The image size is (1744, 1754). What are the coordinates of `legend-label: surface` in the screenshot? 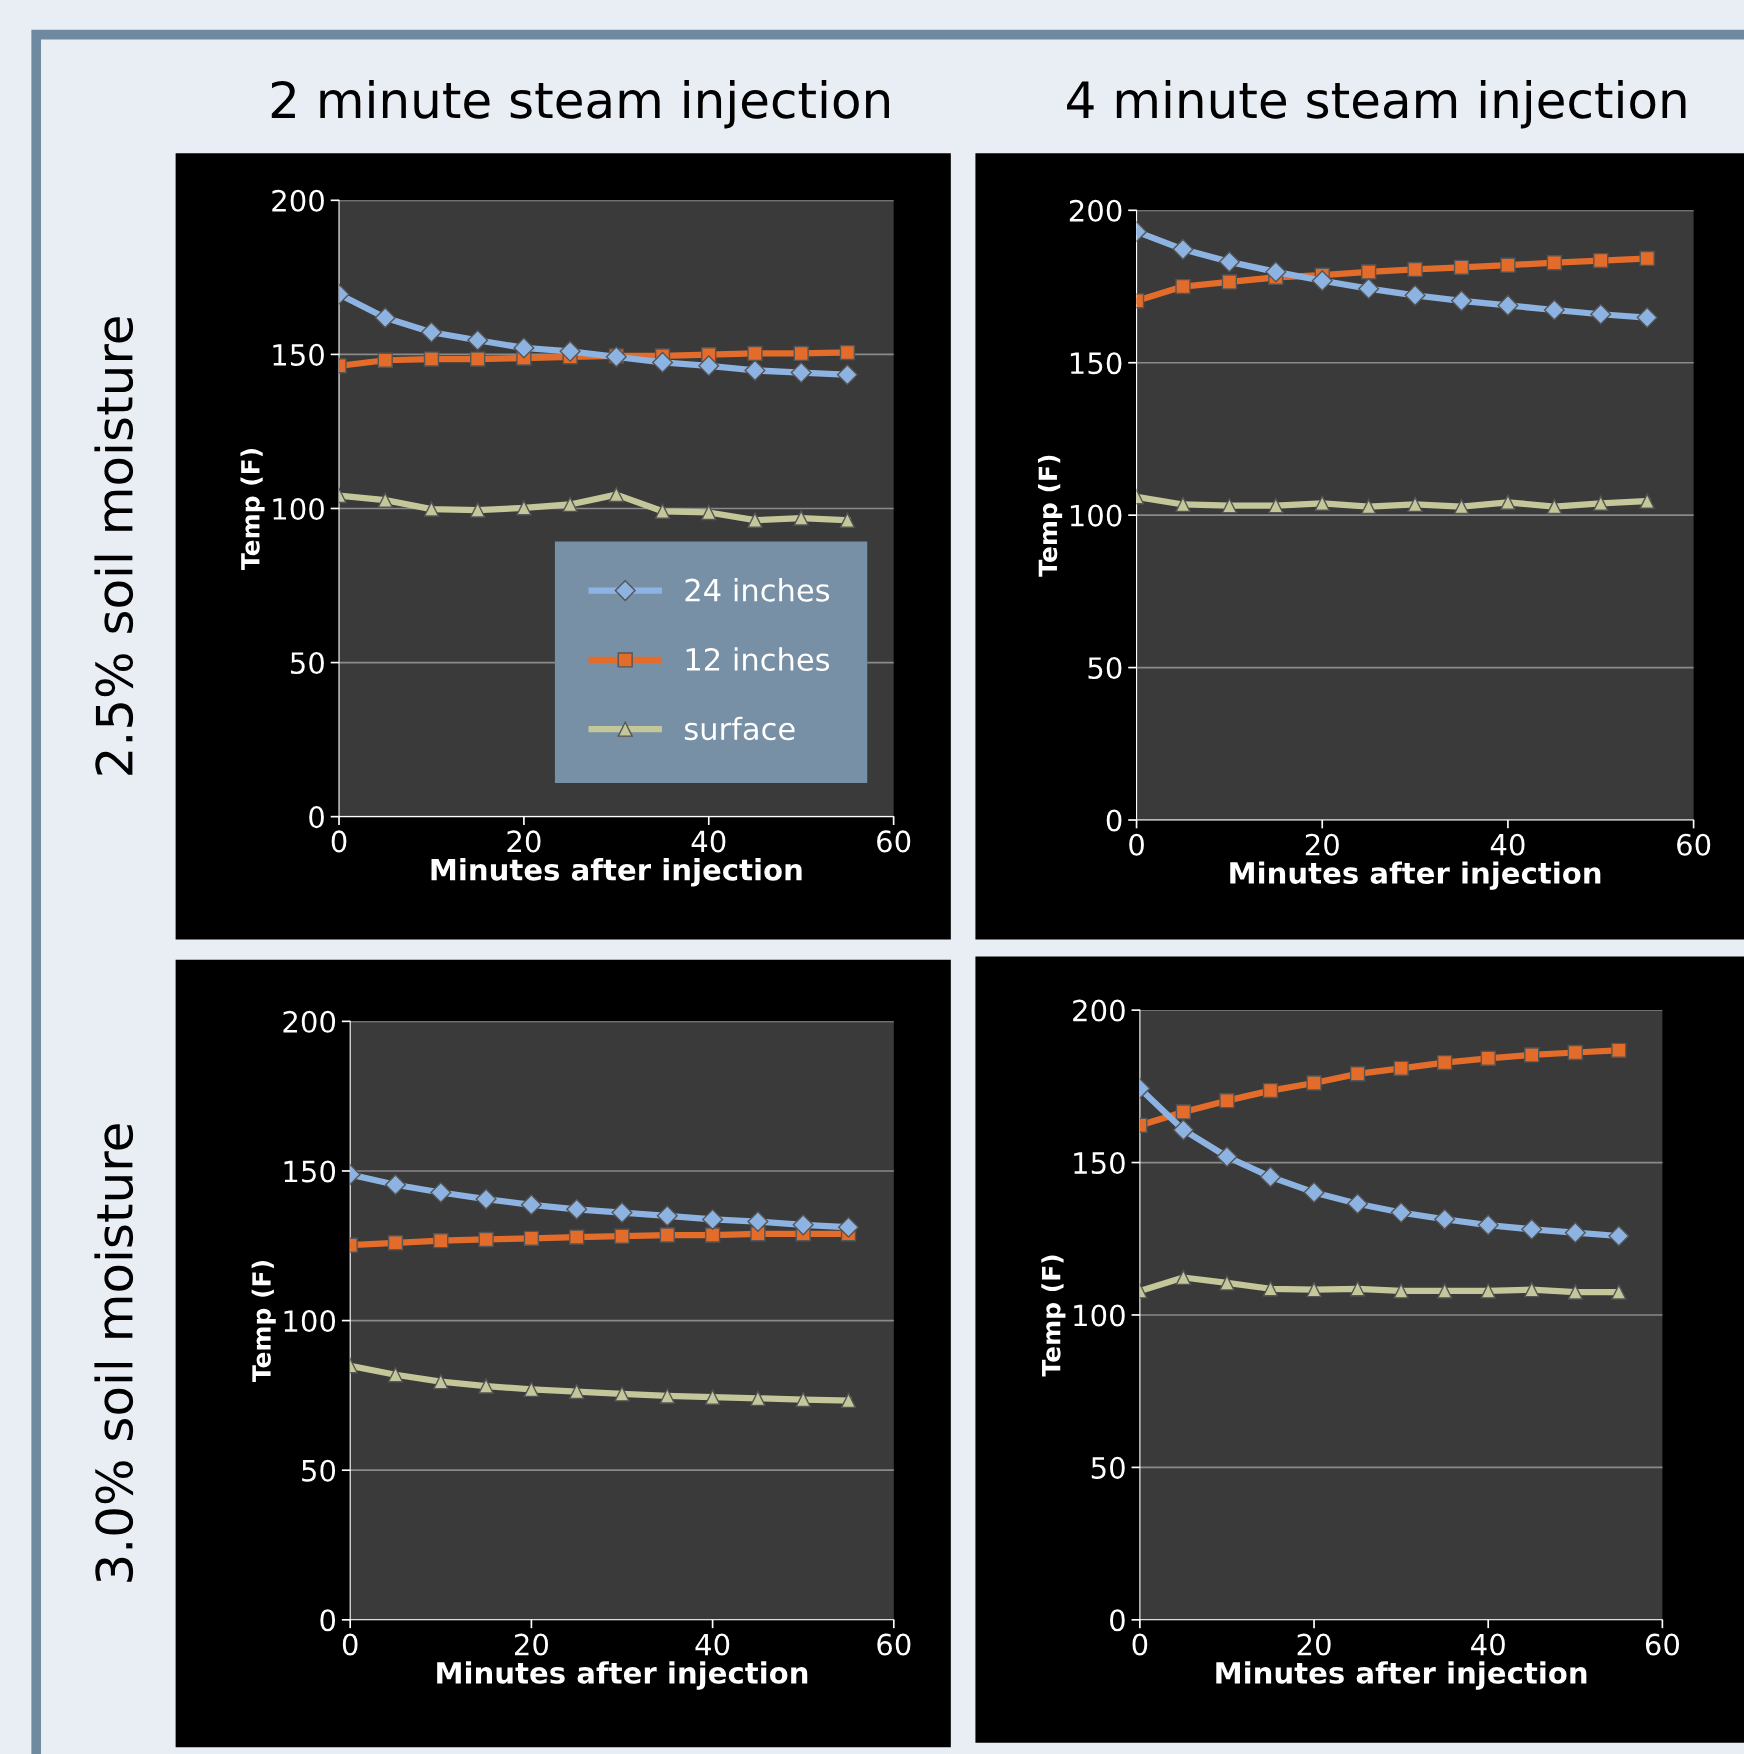 It's located at (739, 728).